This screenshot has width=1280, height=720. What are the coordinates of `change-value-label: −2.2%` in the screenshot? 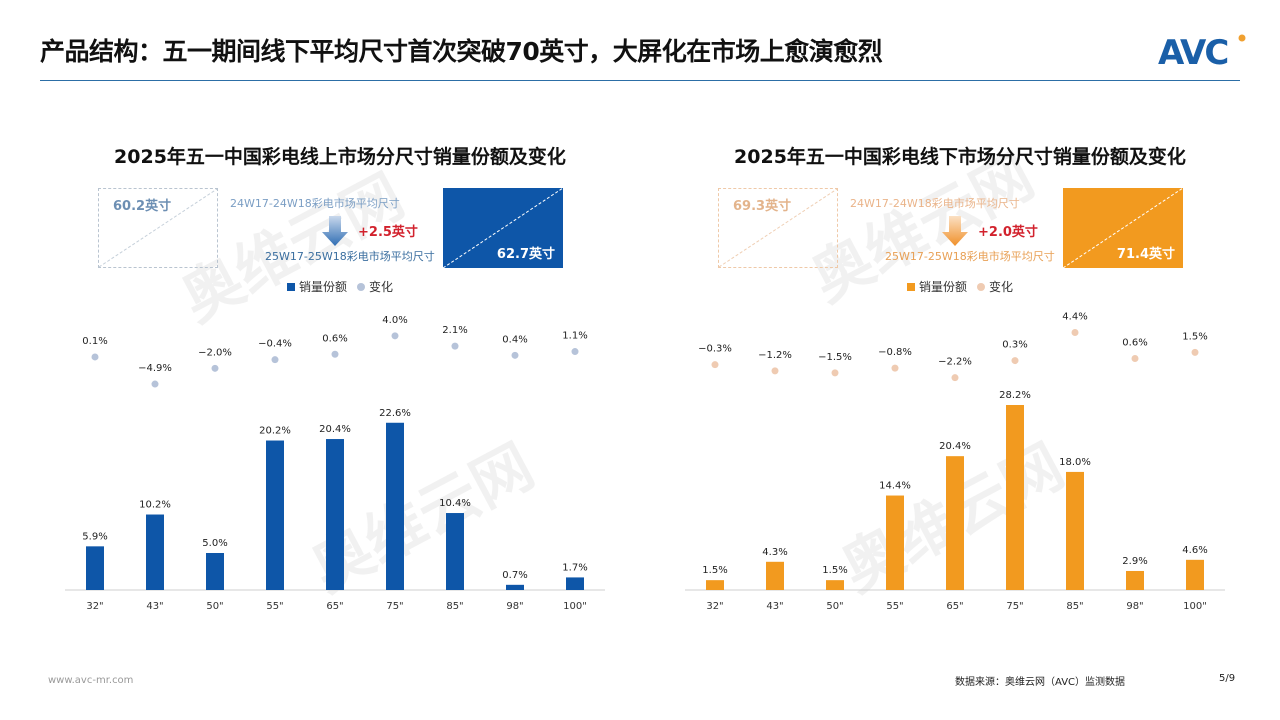 It's located at (955, 362).